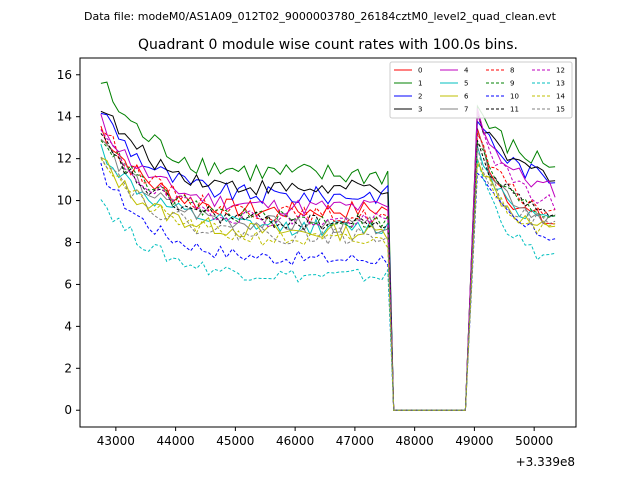 The height and width of the screenshot is (480, 640). I want to click on x-tick-label: 44000, so click(176, 441).